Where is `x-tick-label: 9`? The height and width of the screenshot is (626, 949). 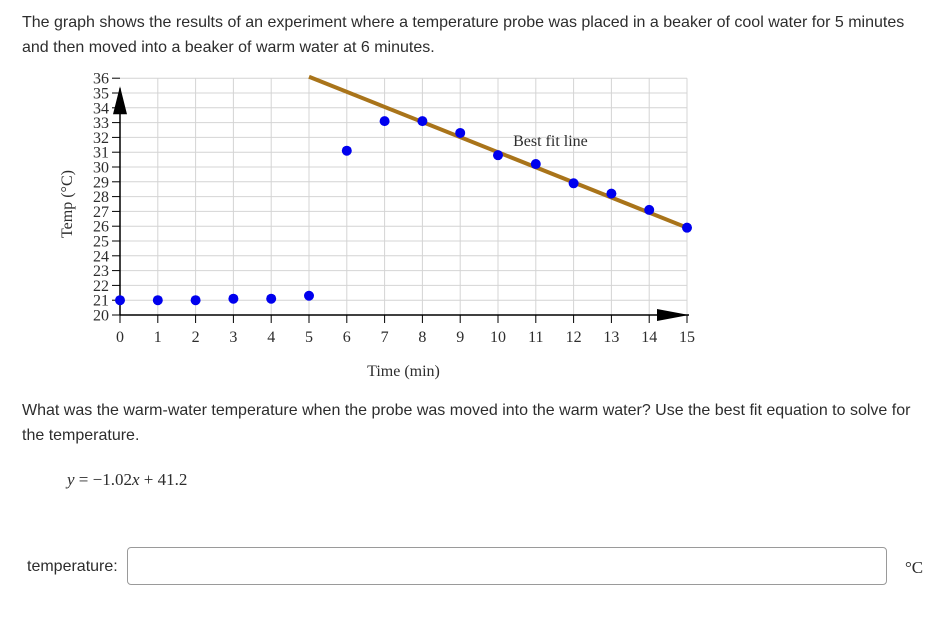
x-tick-label: 9 is located at coordinates (460, 337).